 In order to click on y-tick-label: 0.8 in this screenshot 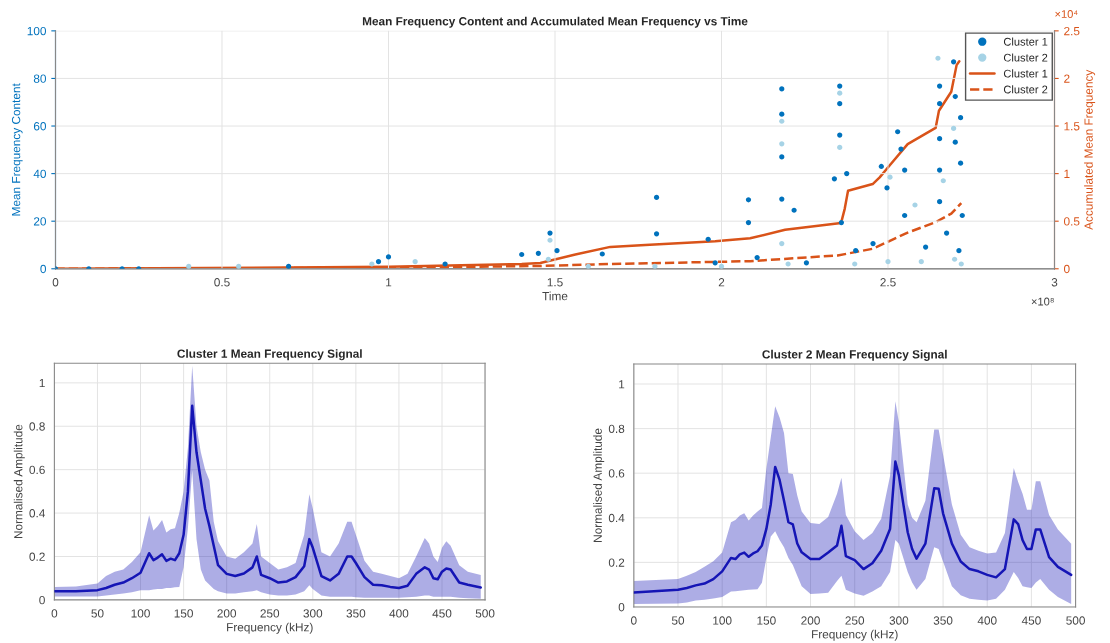, I will do `click(37, 426)`.